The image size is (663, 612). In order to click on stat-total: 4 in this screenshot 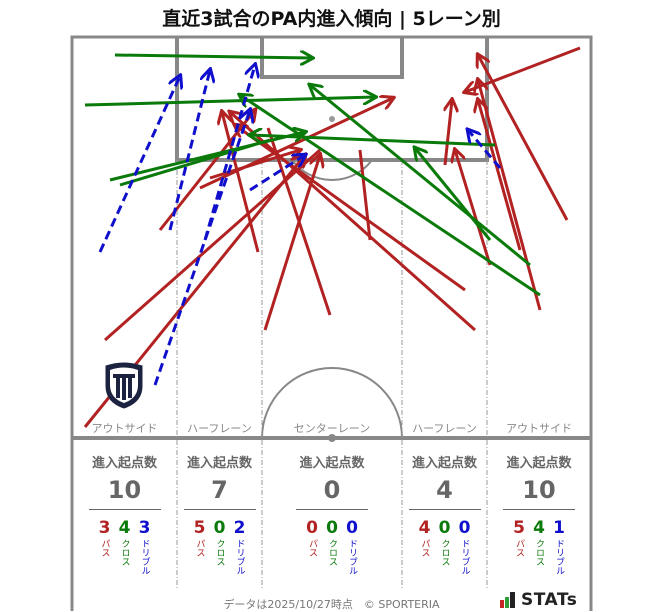, I will do `click(444, 490)`.